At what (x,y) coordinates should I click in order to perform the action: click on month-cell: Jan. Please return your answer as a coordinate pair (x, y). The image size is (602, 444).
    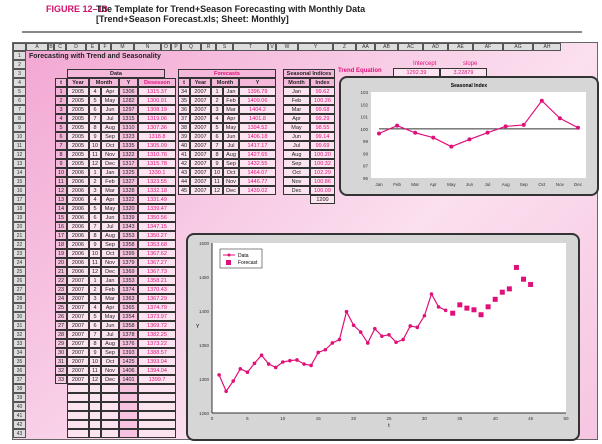
    Looking at the image, I should click on (110, 172).